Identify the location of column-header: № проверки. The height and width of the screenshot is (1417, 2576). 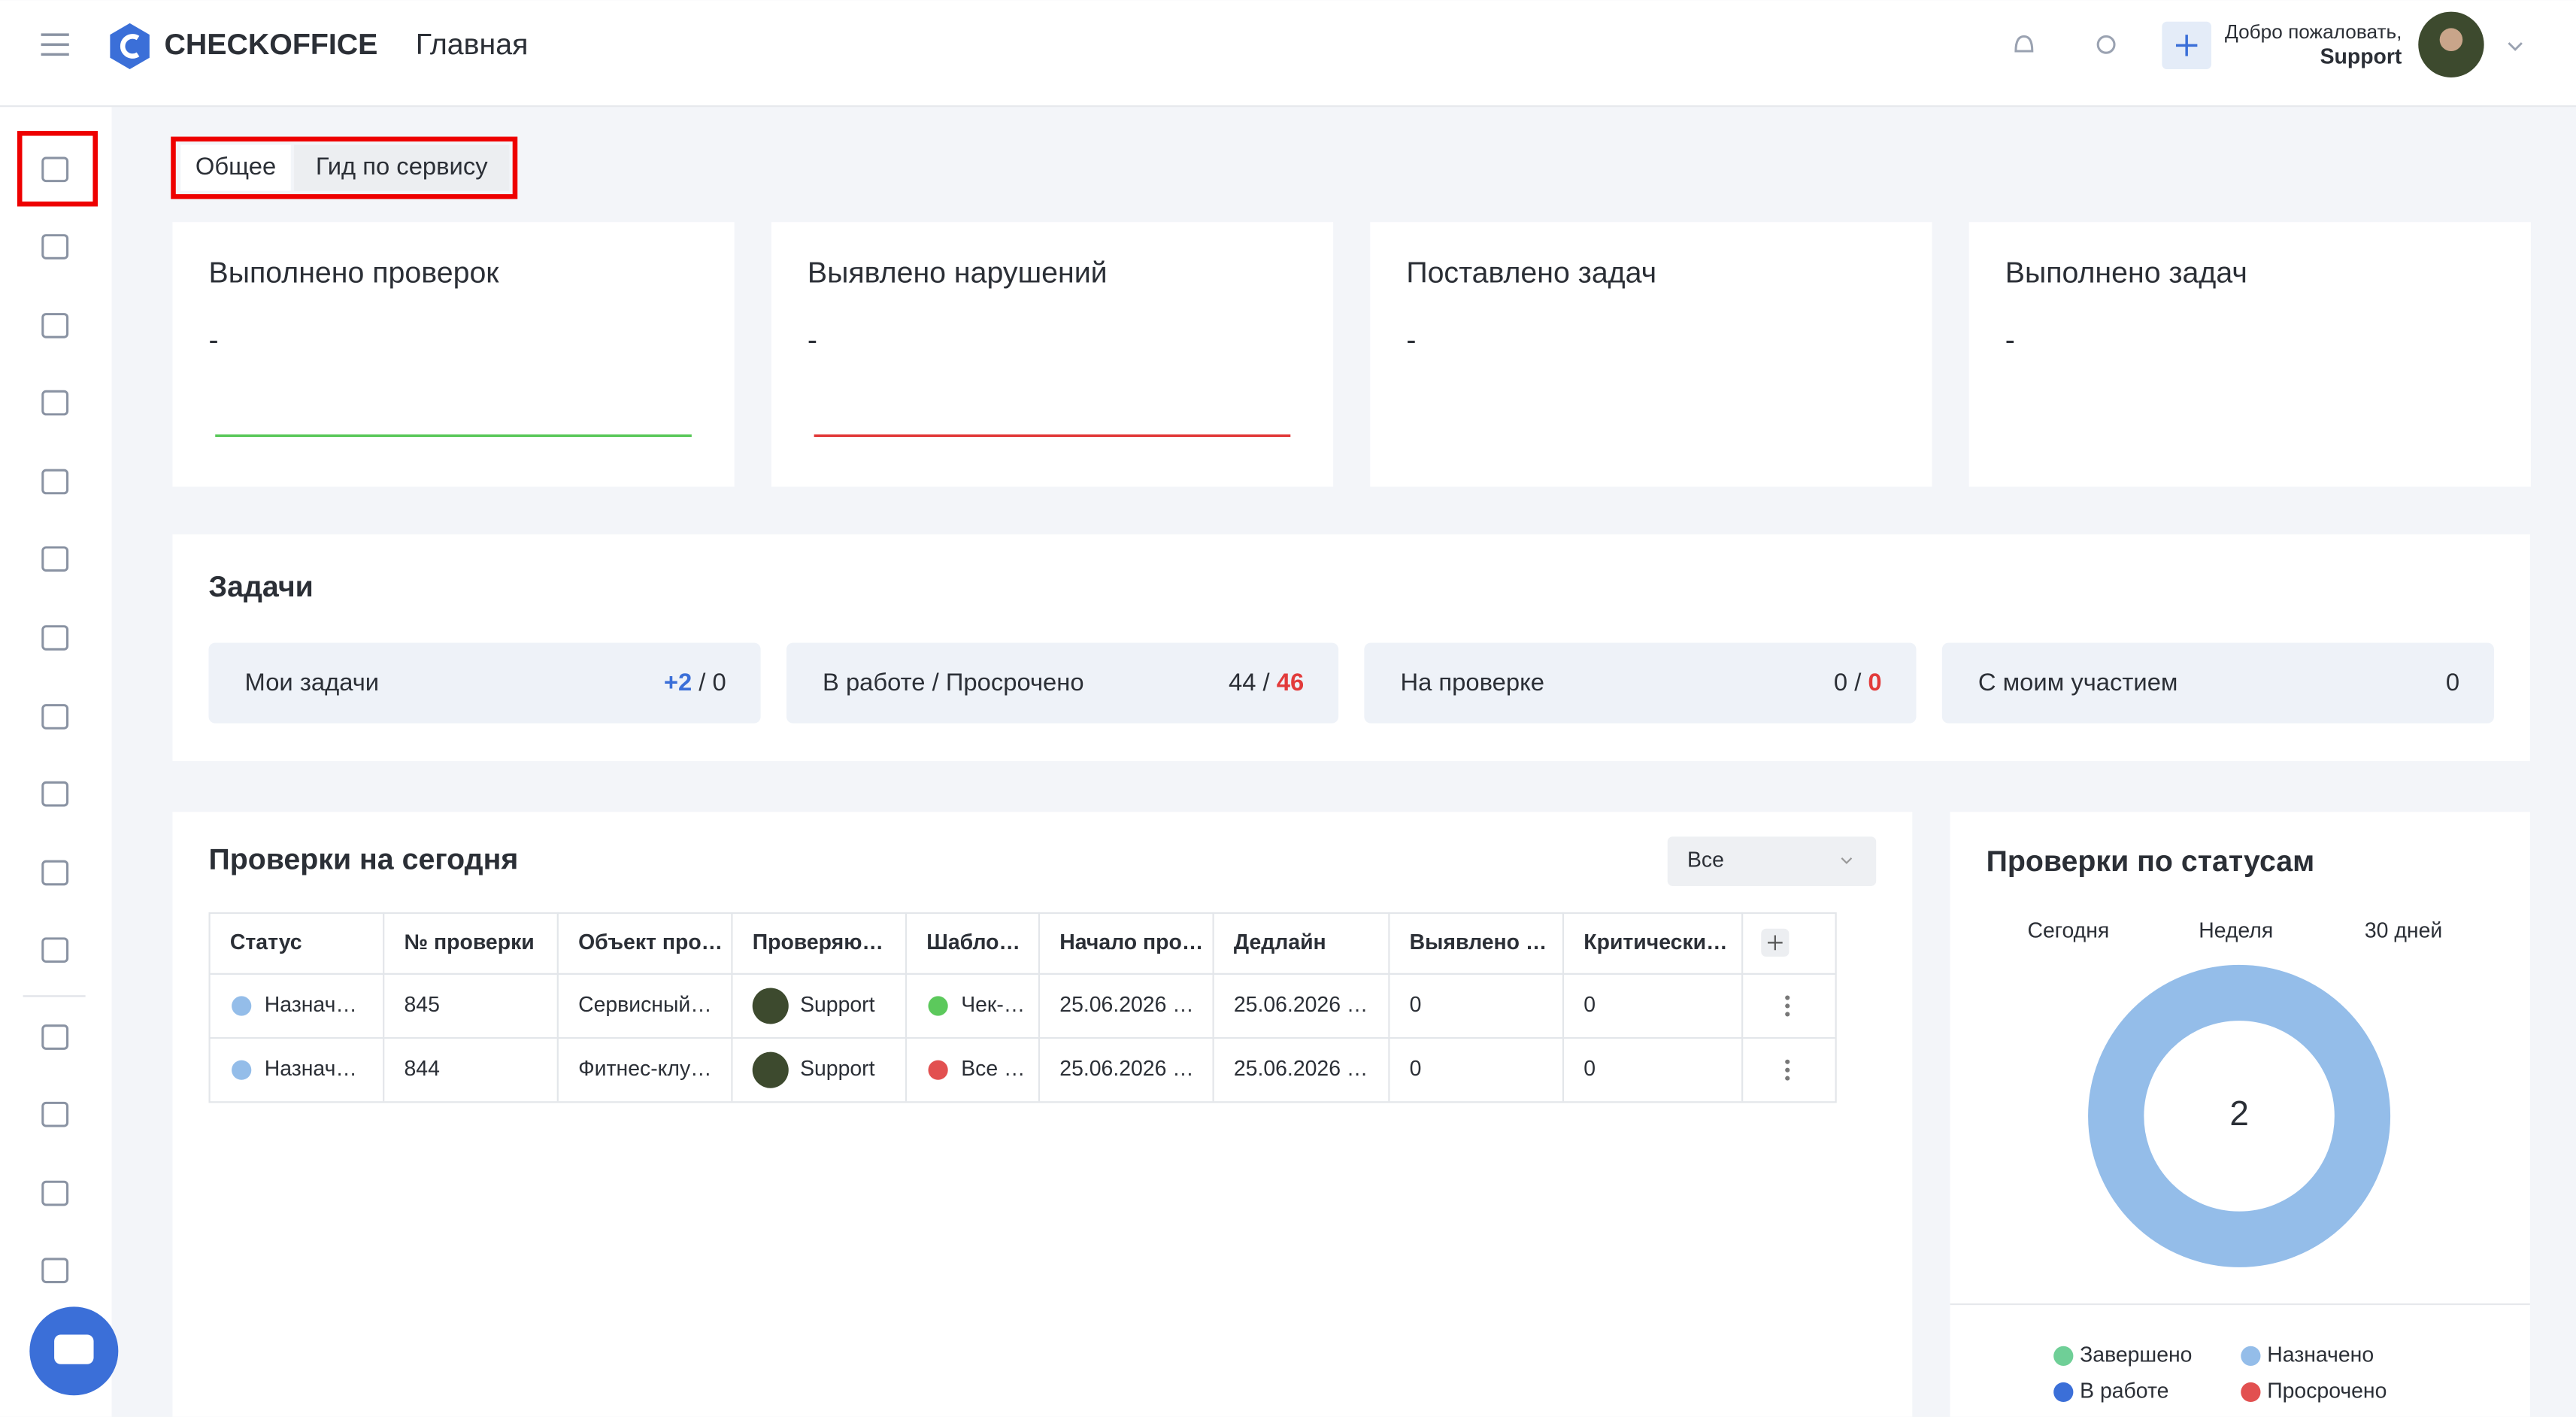
(469, 942).